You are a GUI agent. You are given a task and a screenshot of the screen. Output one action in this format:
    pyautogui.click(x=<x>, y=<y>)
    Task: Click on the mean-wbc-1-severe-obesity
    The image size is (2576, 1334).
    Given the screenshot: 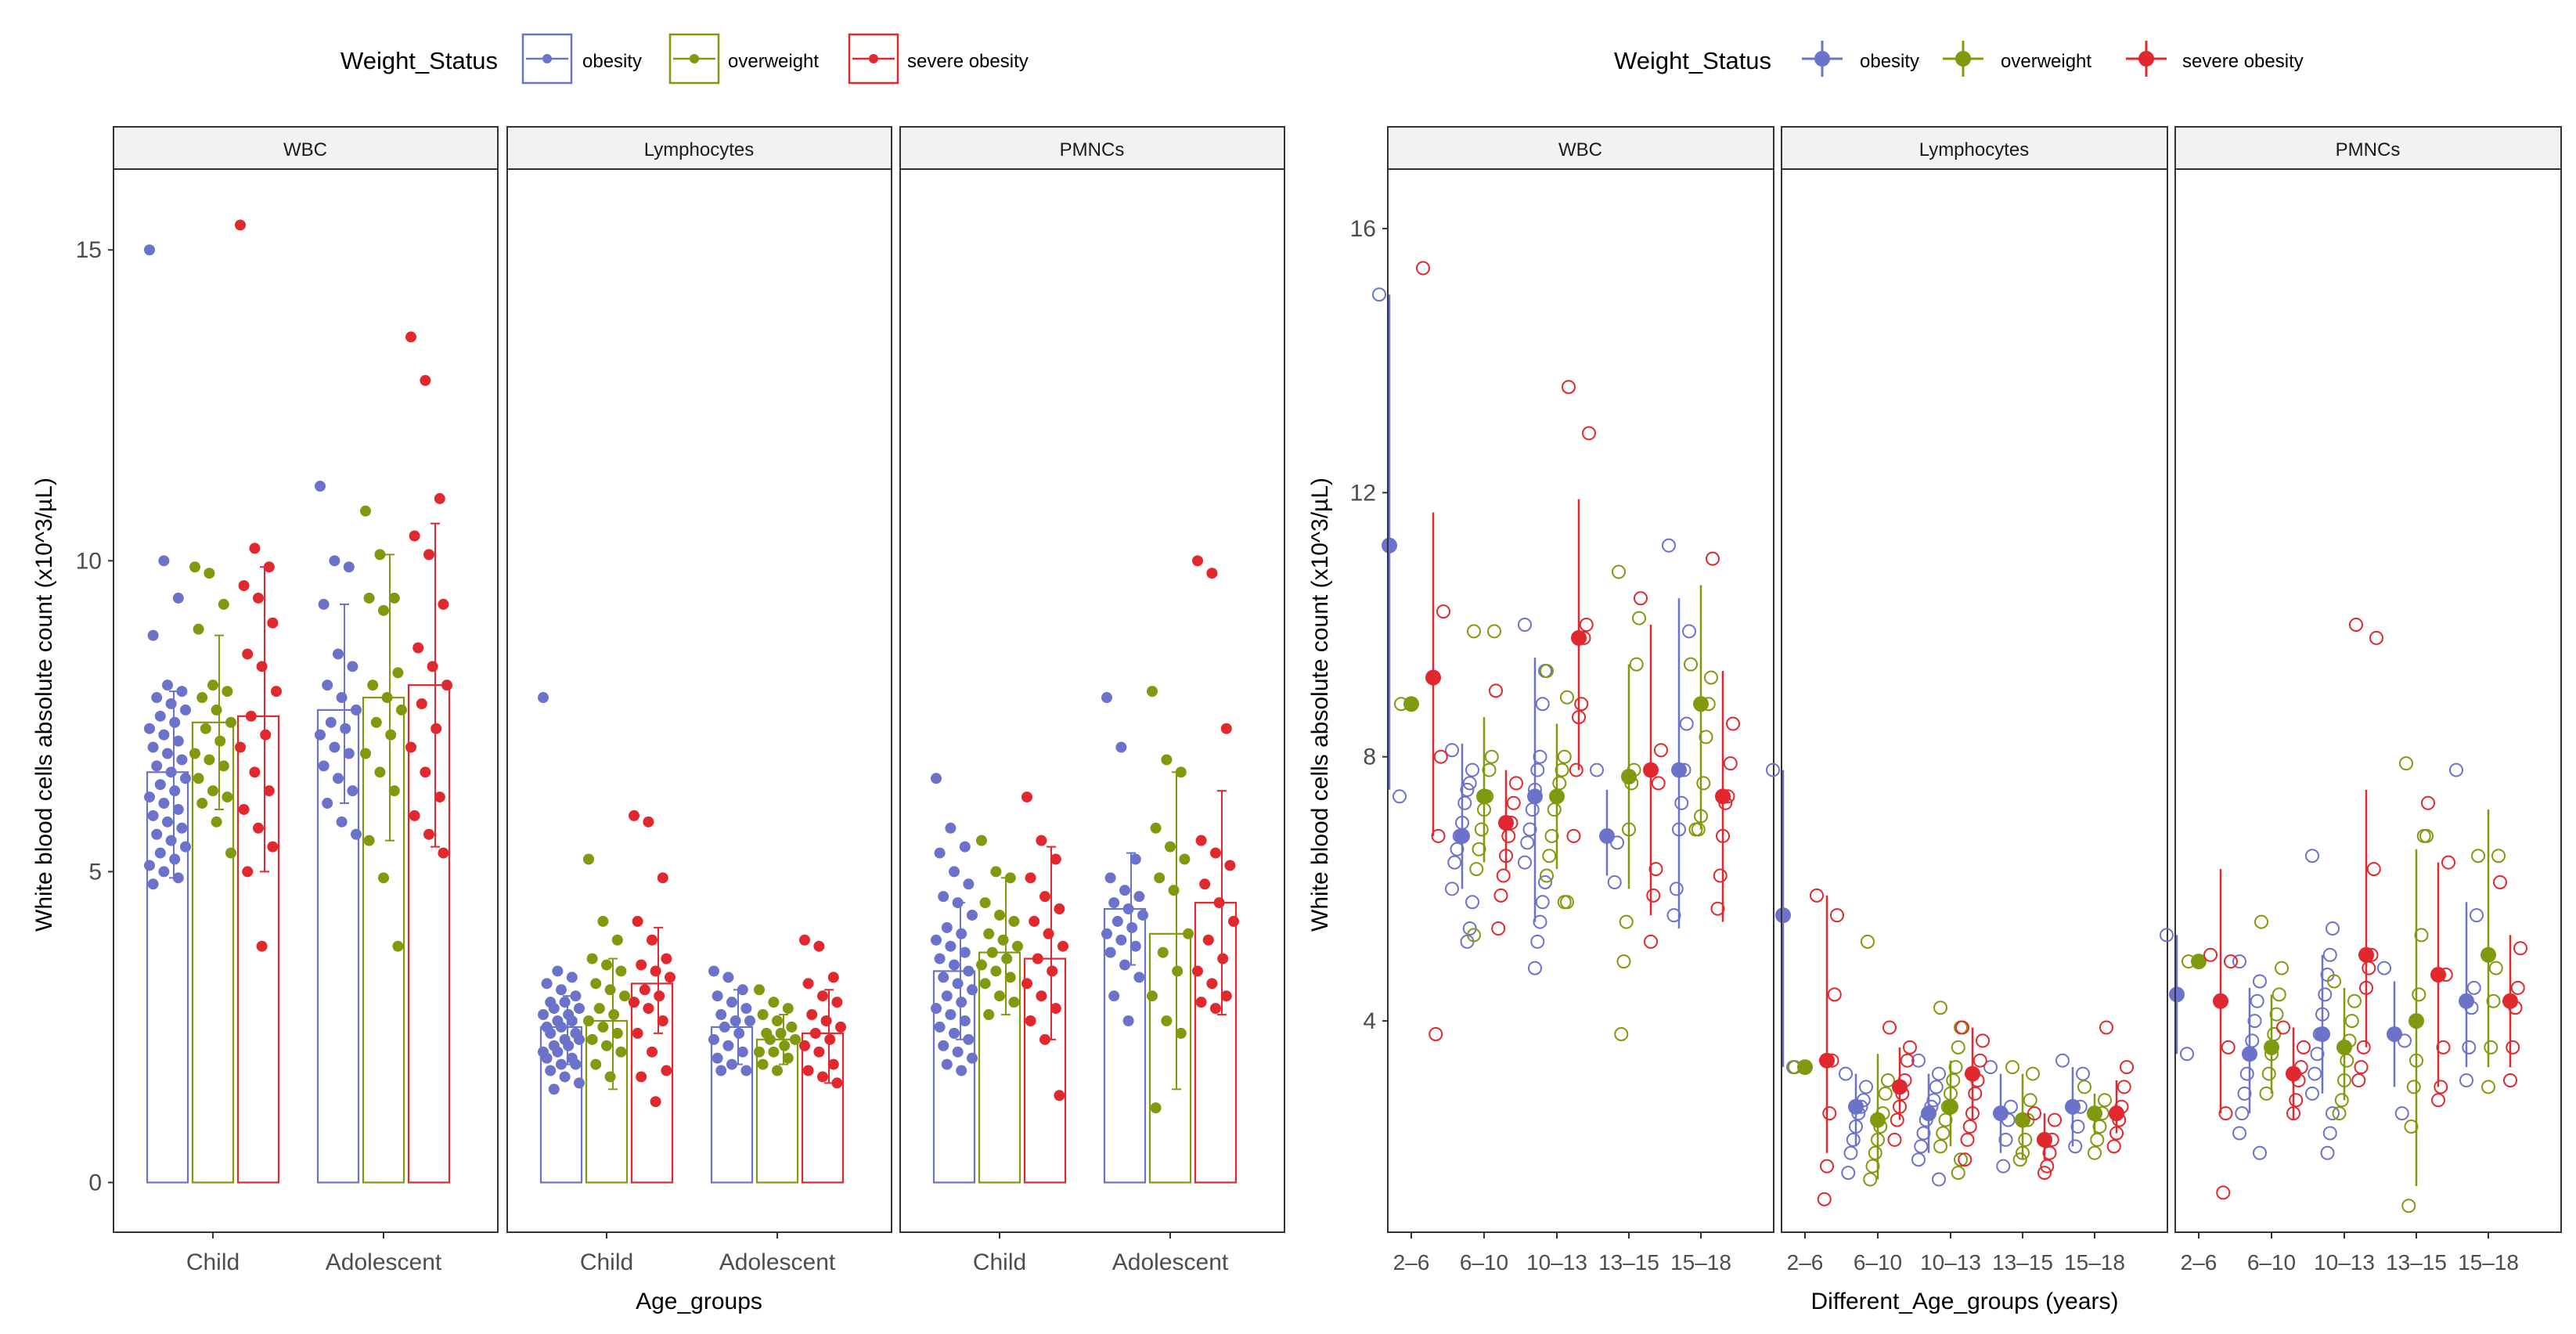 What is the action you would take?
    pyautogui.click(x=1506, y=823)
    